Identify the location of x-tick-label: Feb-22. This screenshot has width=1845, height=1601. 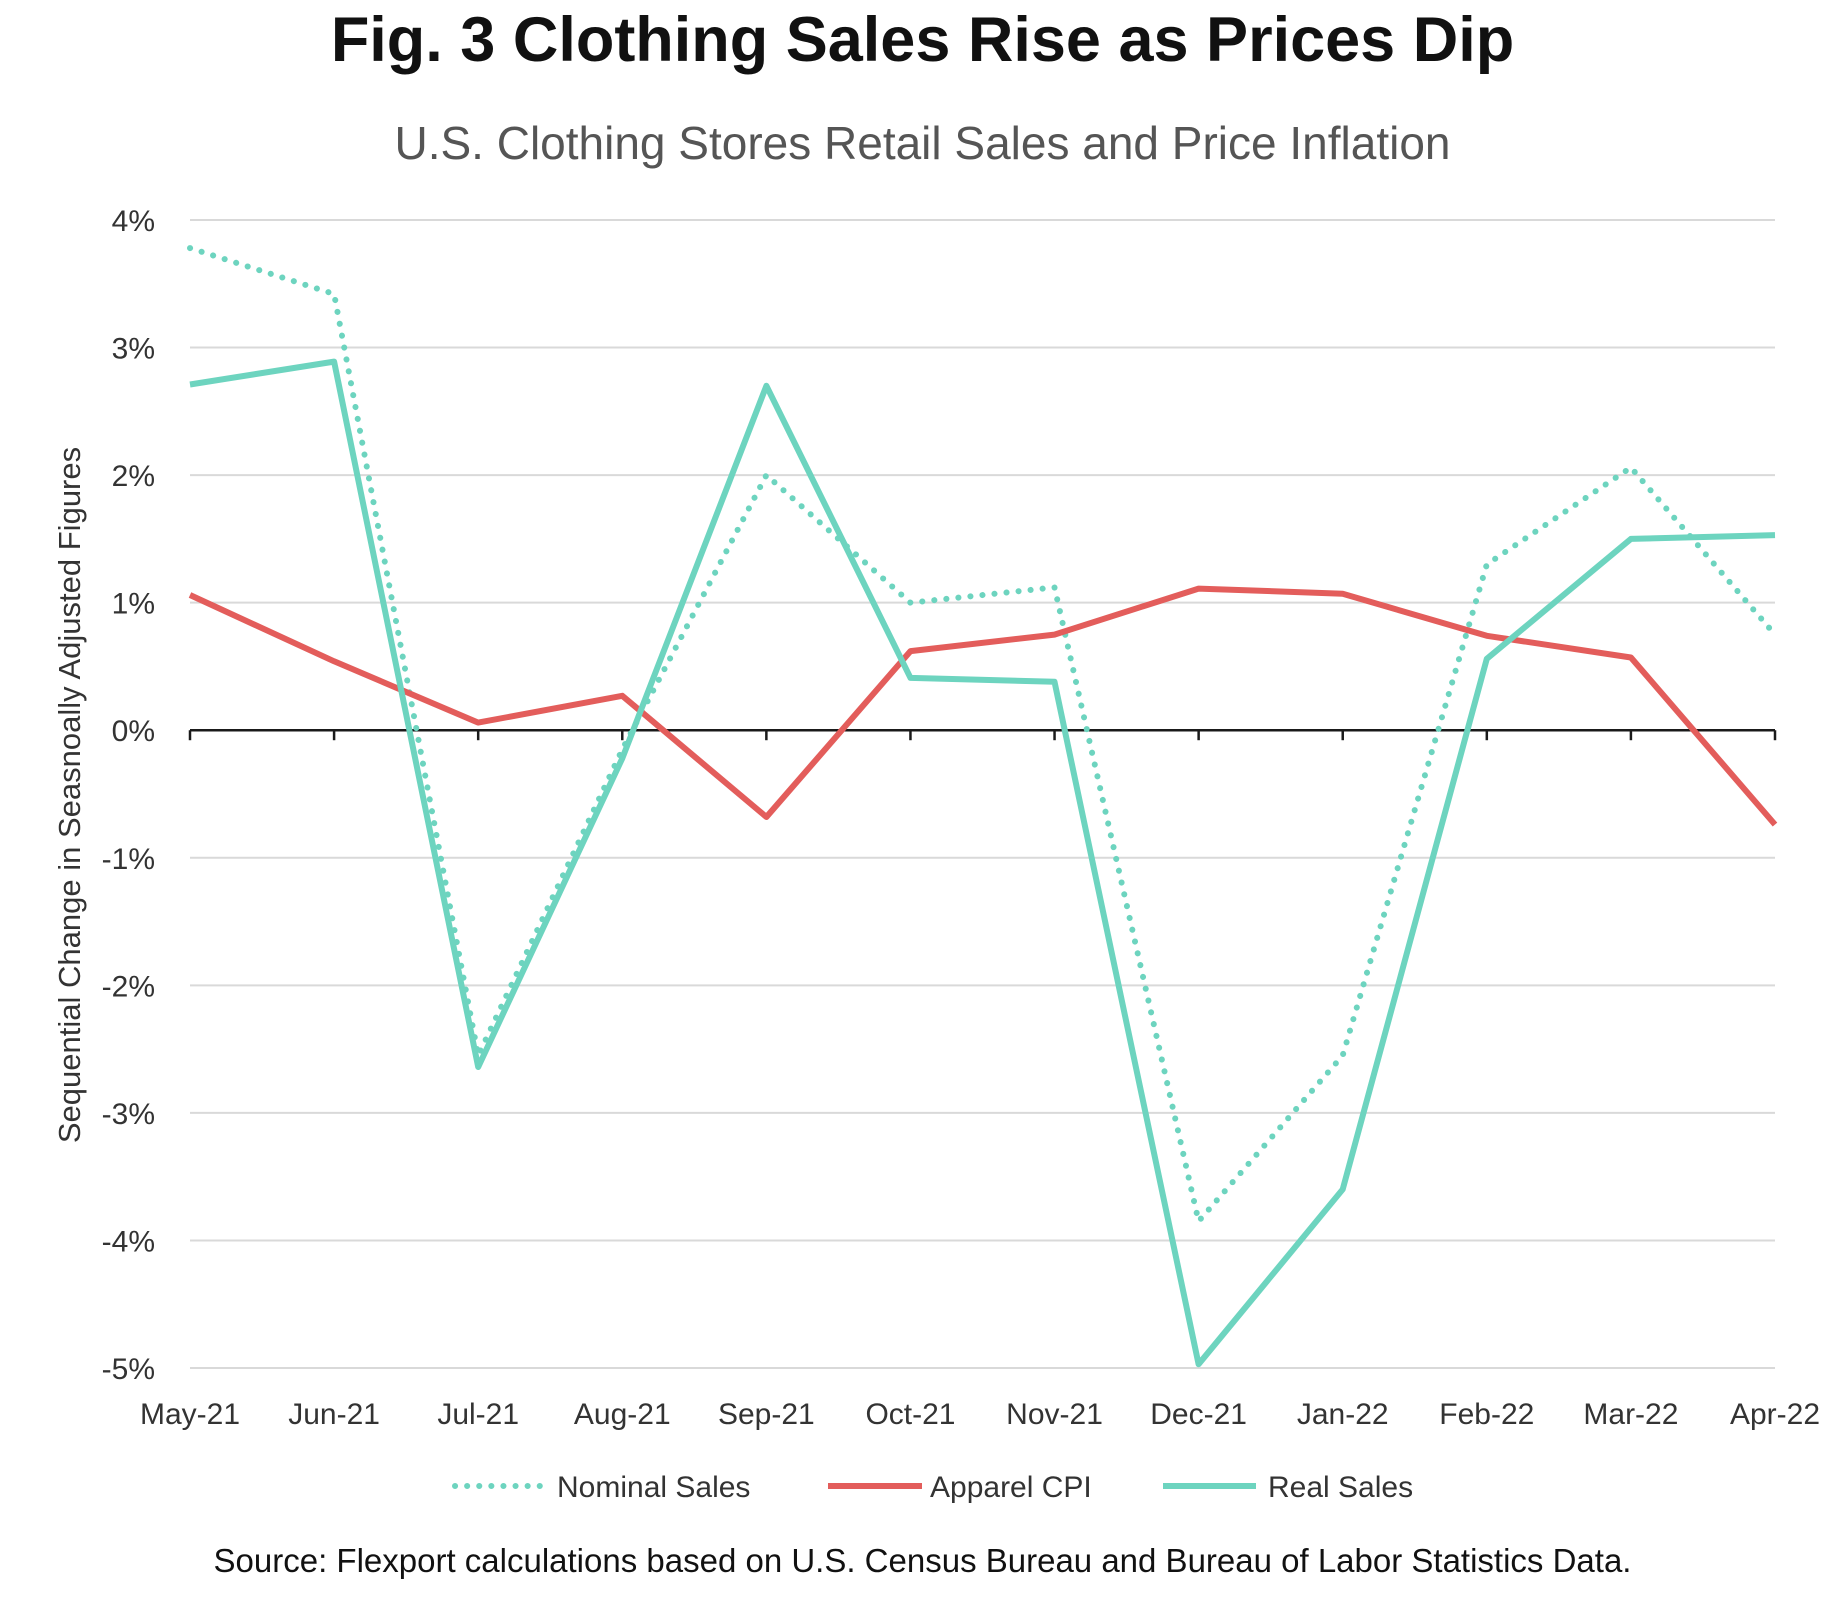
(1486, 1414).